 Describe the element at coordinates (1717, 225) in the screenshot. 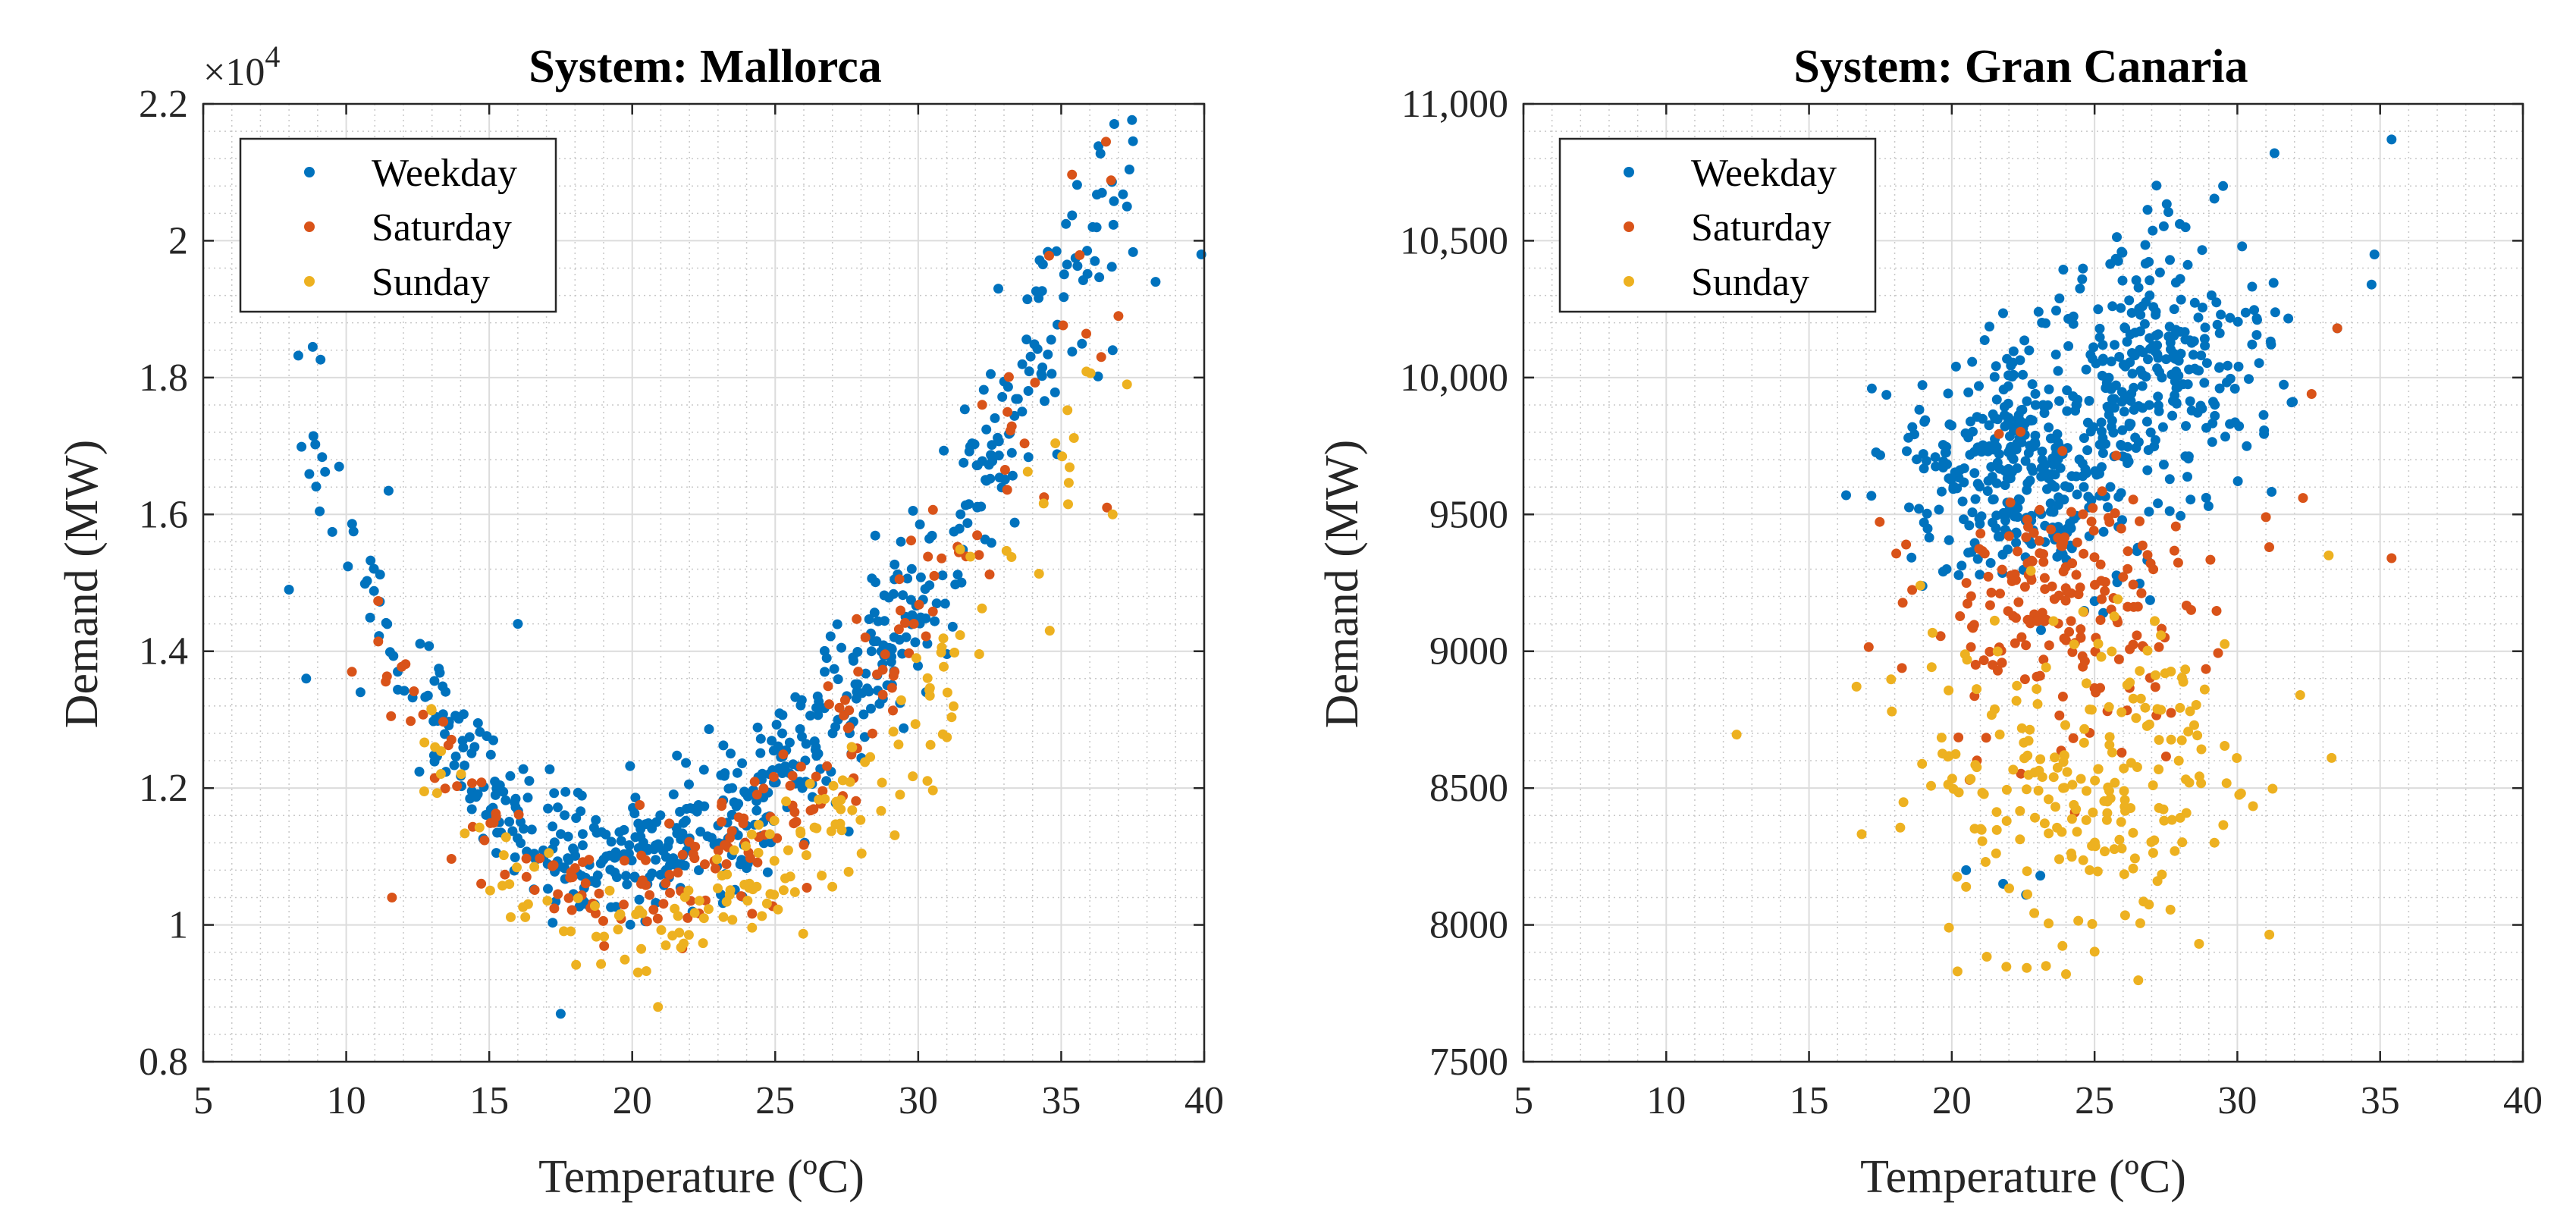

I see `legend: Weekday Saturday Sunday` at that location.